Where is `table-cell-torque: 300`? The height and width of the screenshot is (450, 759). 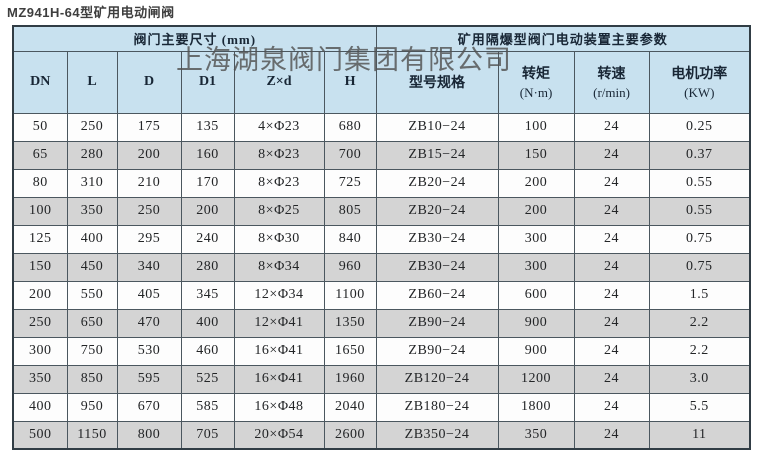
table-cell-torque: 300 is located at coordinates (536, 267).